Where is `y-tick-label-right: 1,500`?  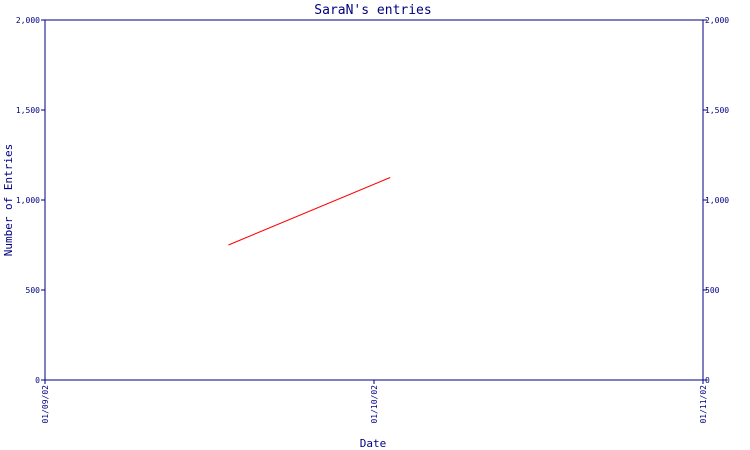
y-tick-label-right: 1,500 is located at coordinates (717, 110).